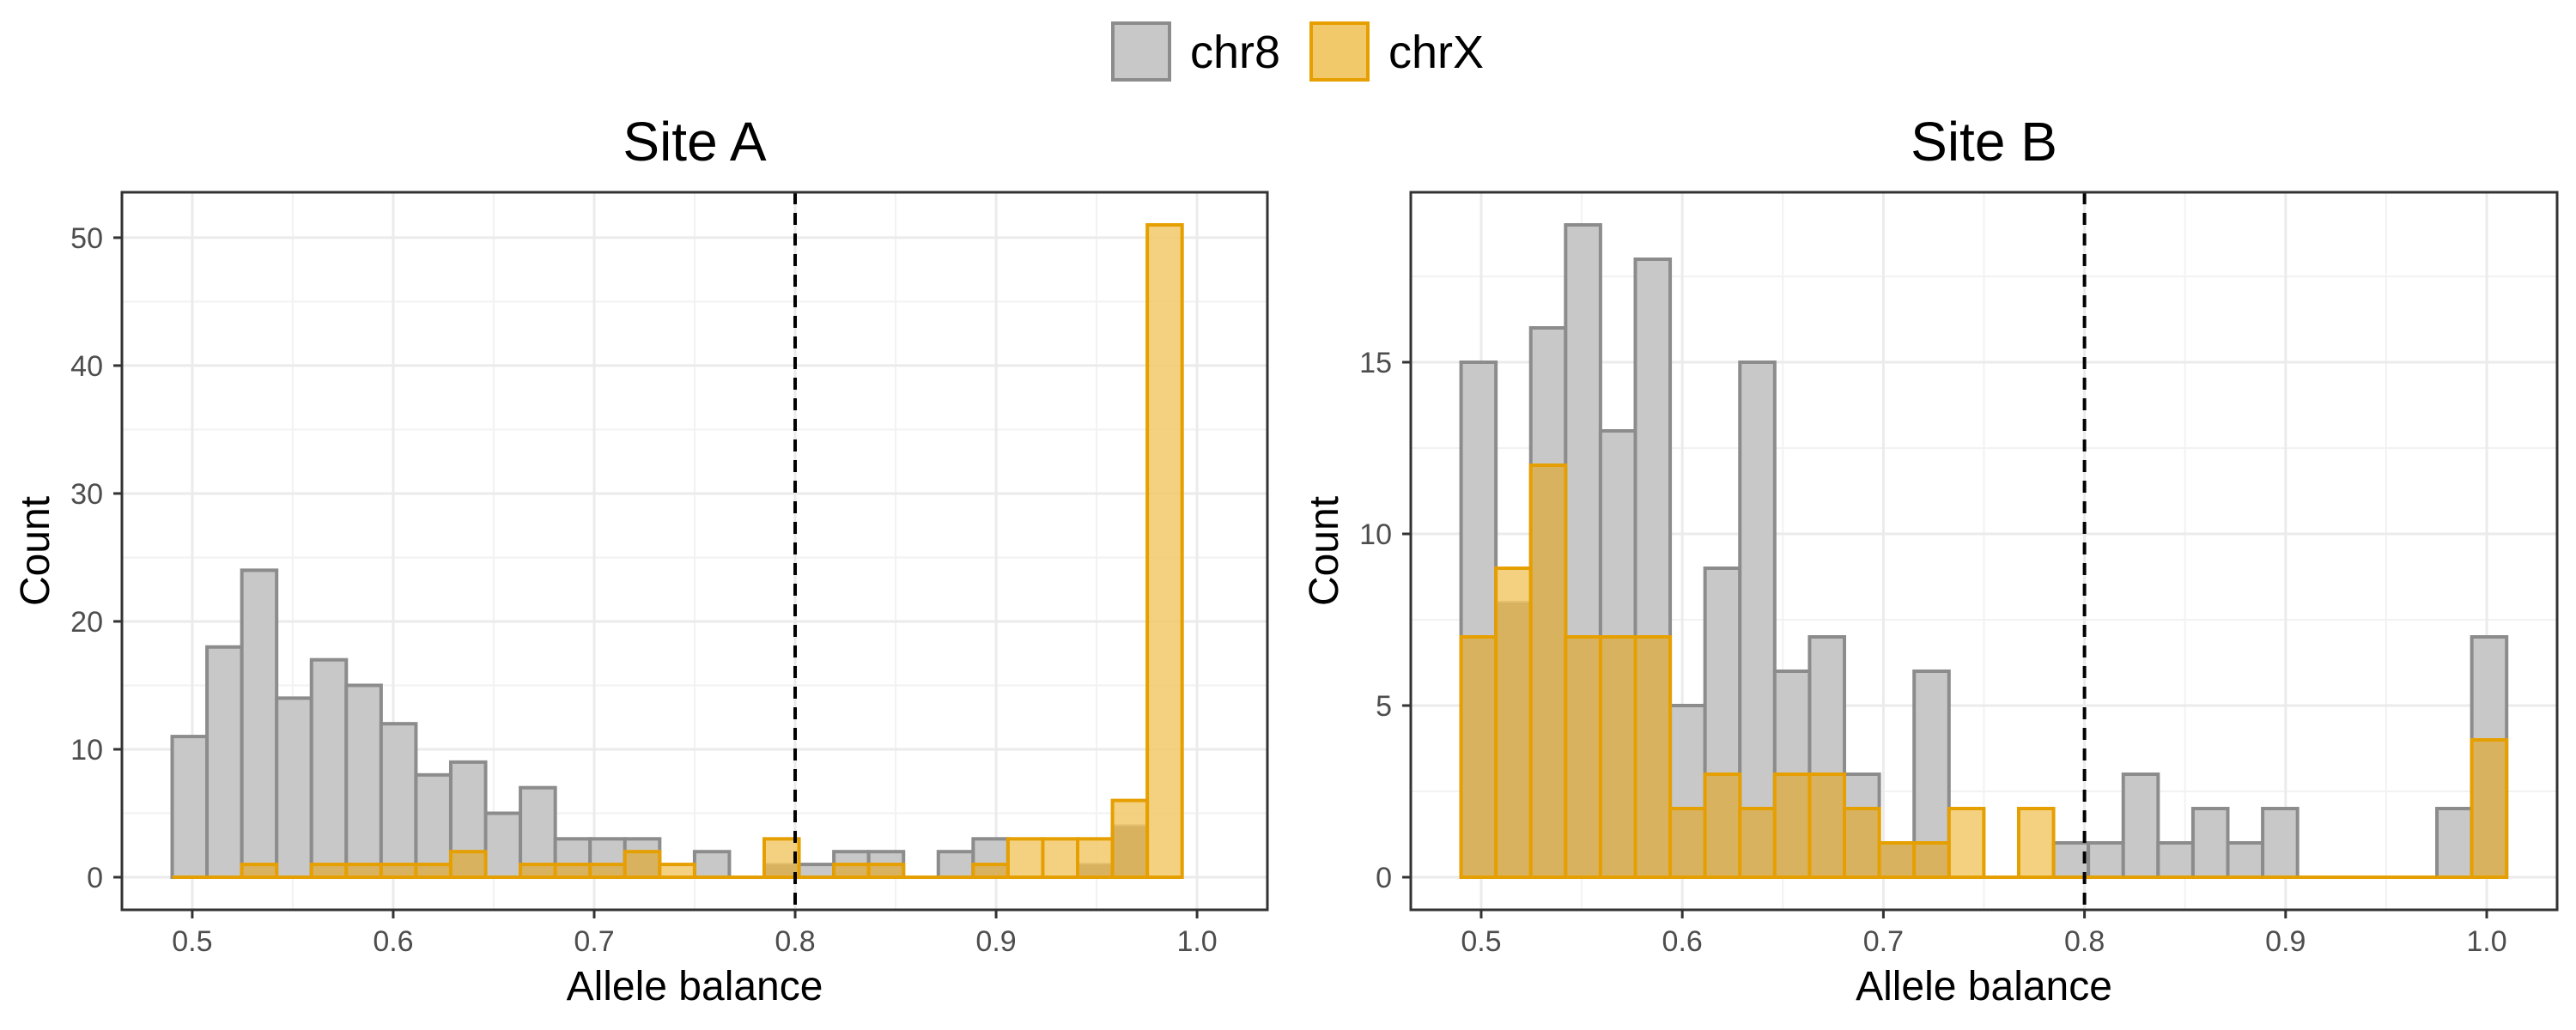 This screenshot has width=2576, height=1030. Describe the element at coordinates (1141, 51) in the screenshot. I see `legend-key-chr8` at that location.